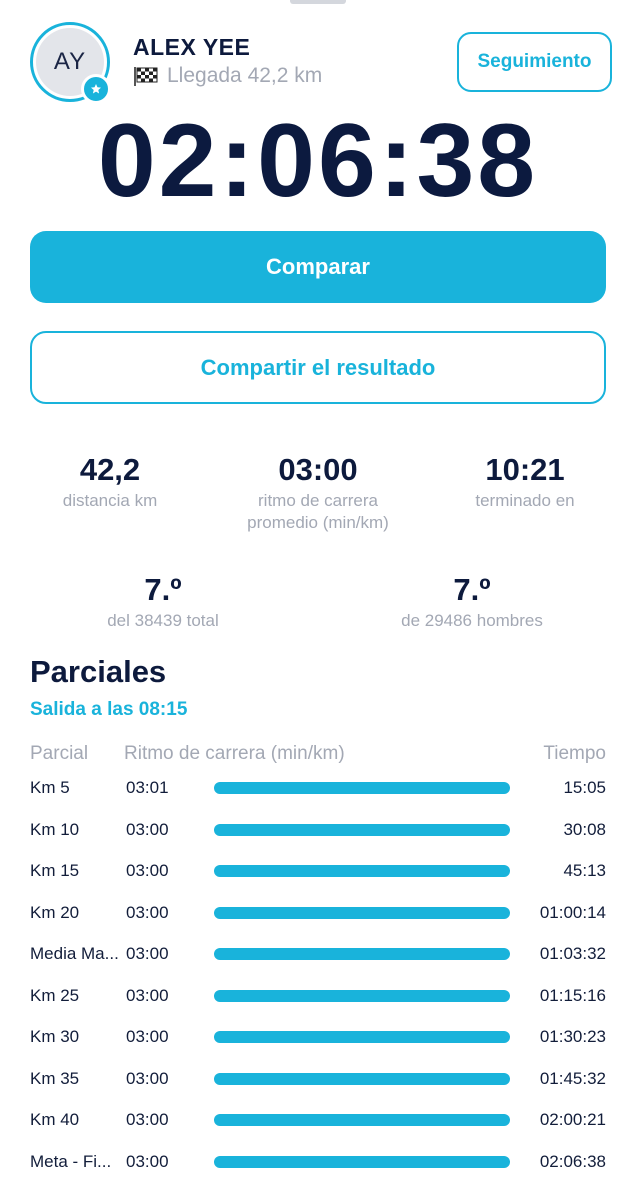  What do you see at coordinates (318, 367) in the screenshot?
I see `share-result-button: Compartir el resultado` at bounding box center [318, 367].